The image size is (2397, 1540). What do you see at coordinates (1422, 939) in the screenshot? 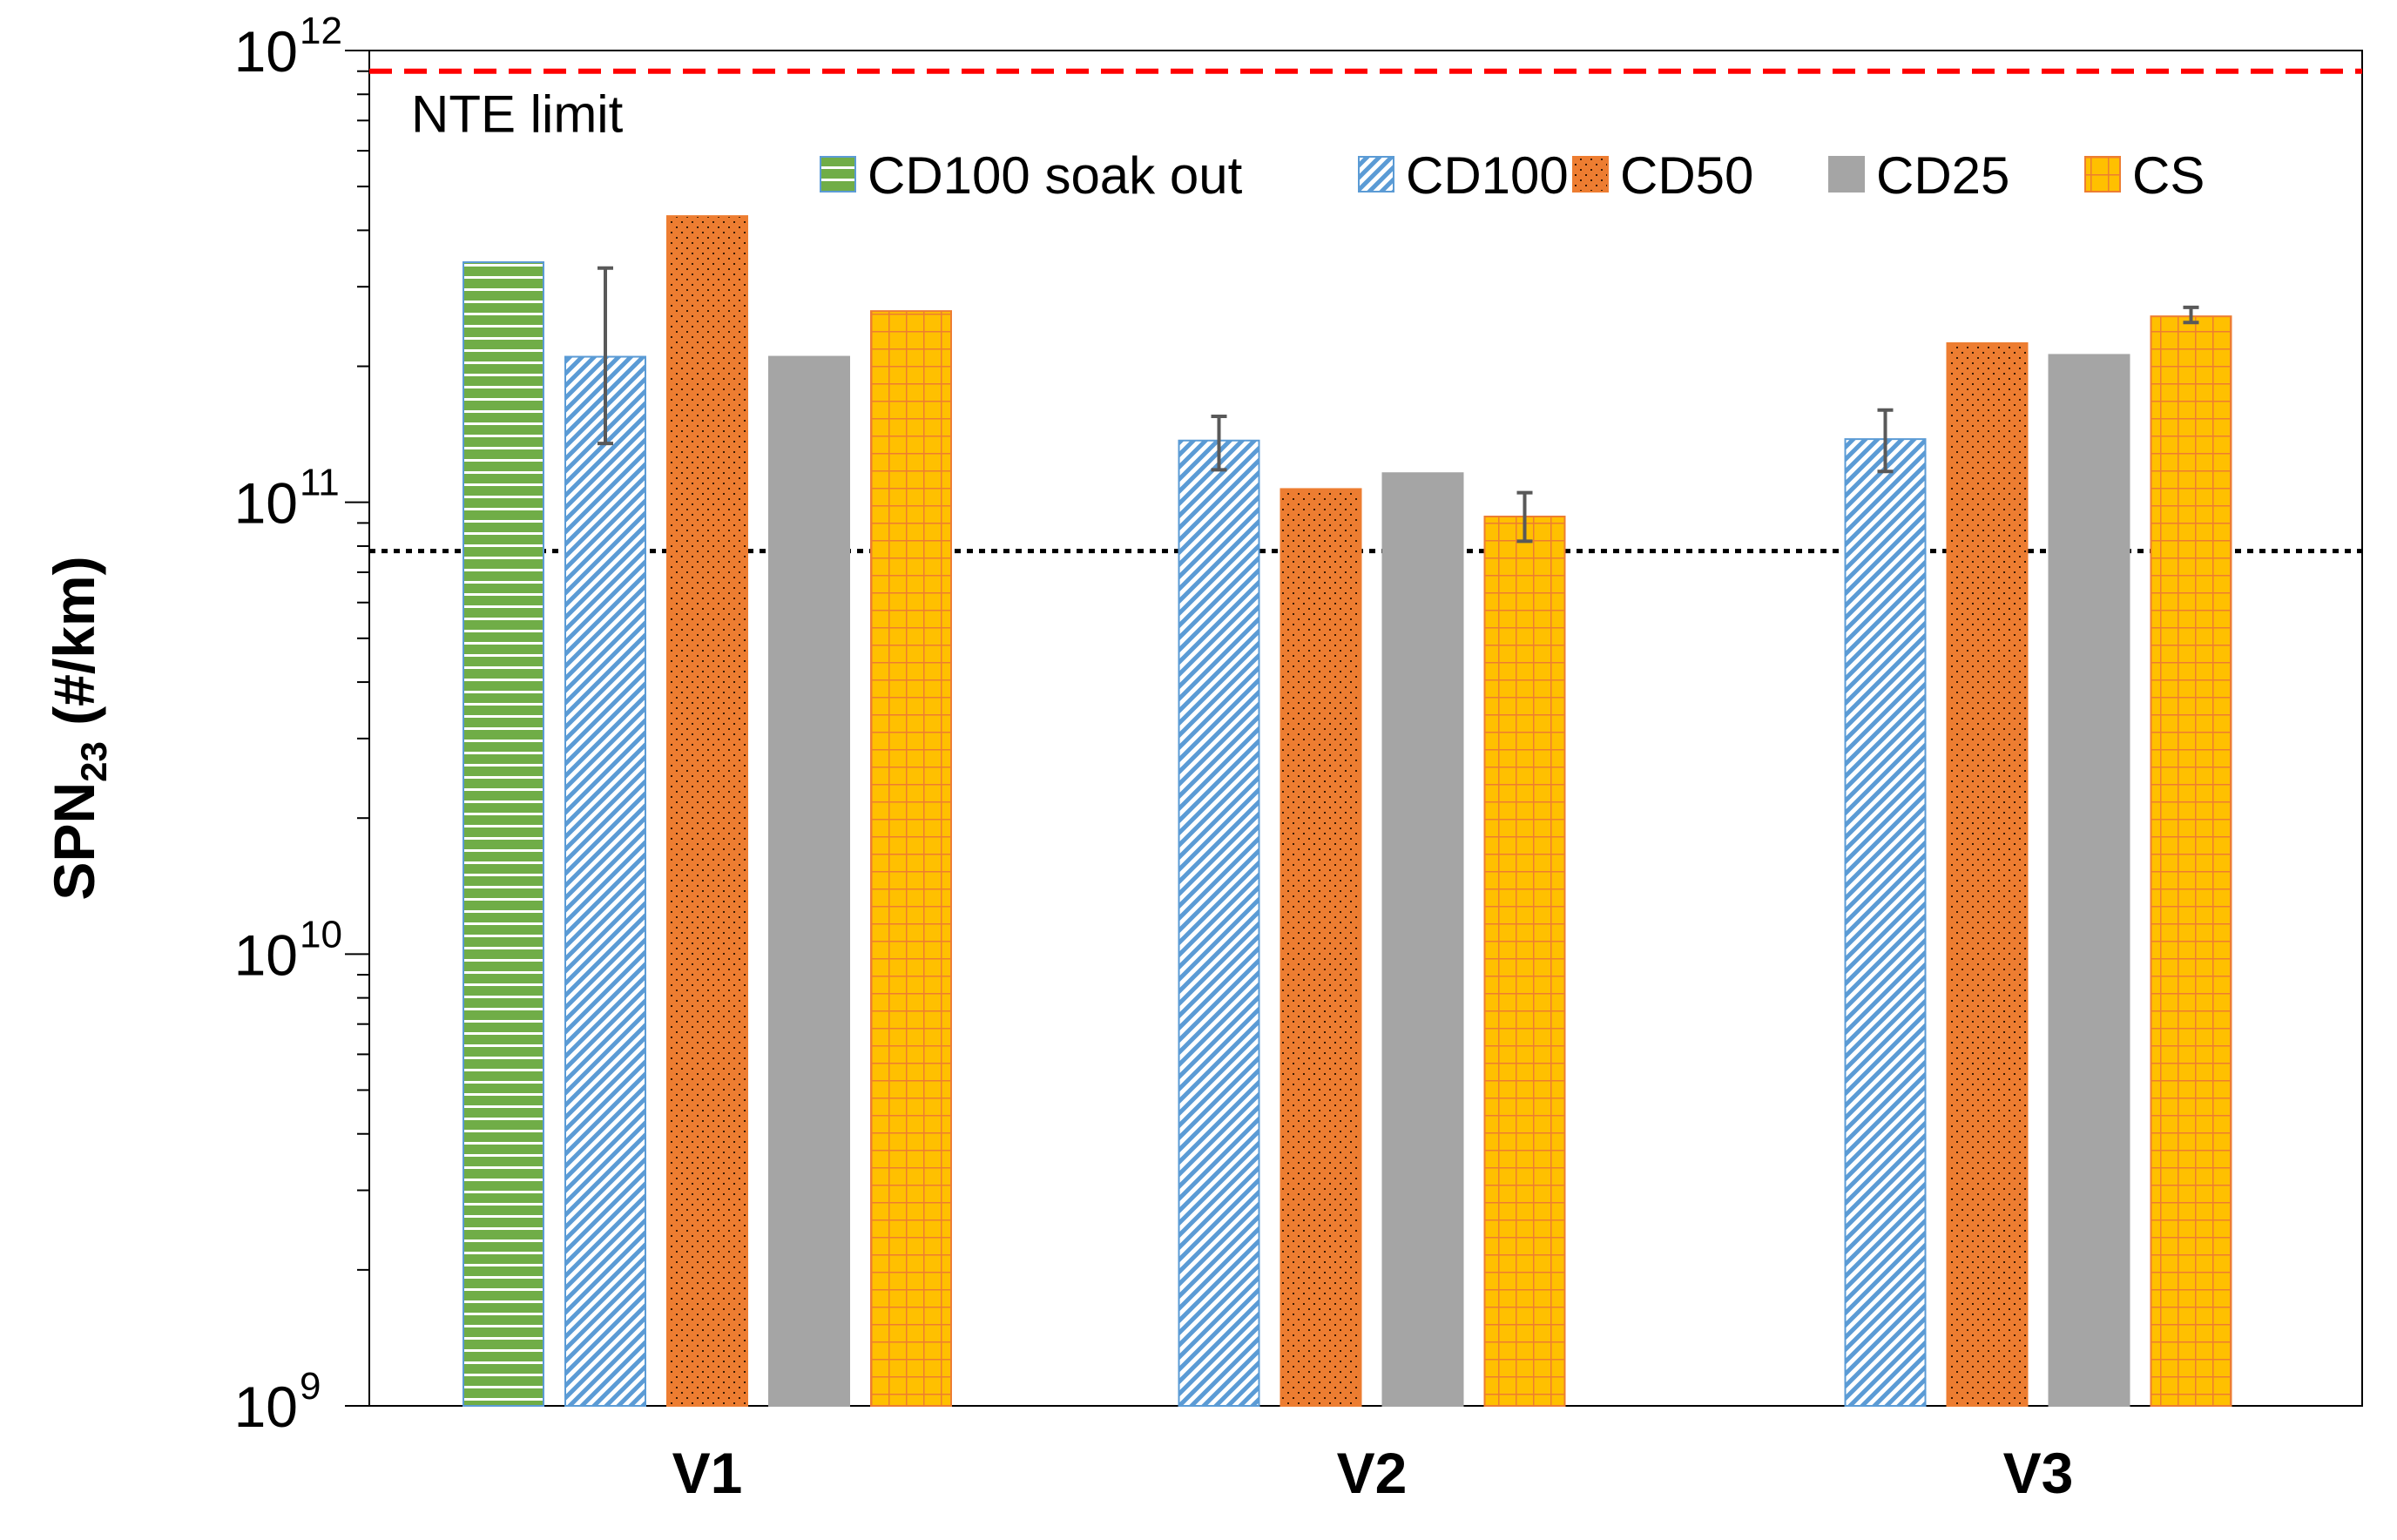
I see `bar-v2-cd25` at bounding box center [1422, 939].